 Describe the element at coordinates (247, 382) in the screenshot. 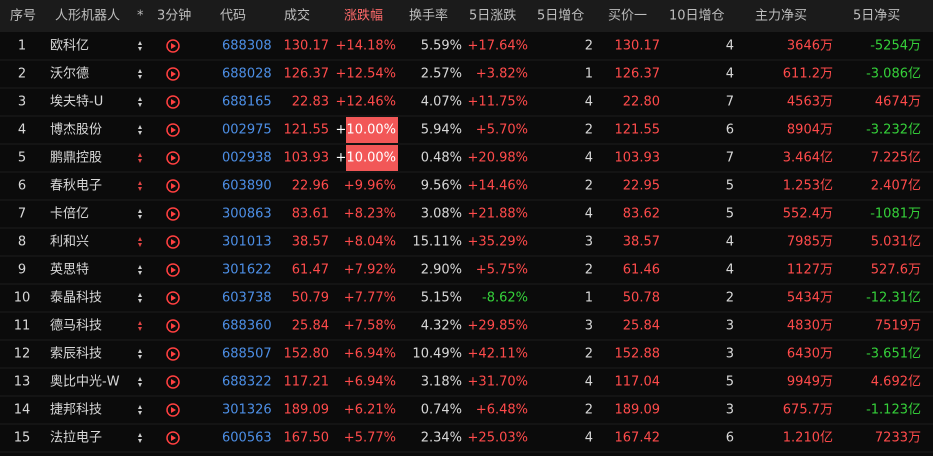

I see `cell: 688322` at that location.